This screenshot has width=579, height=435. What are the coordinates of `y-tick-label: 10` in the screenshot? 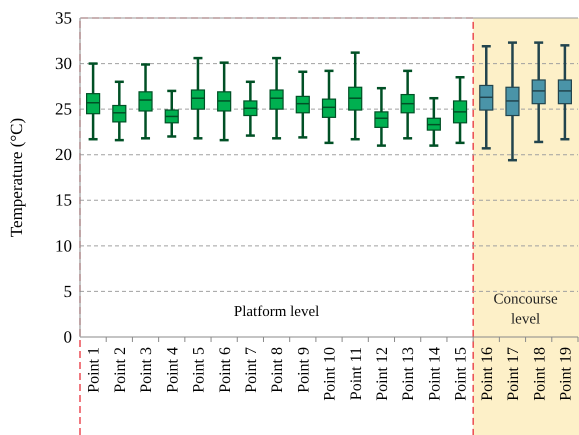 It's located at (63, 246).